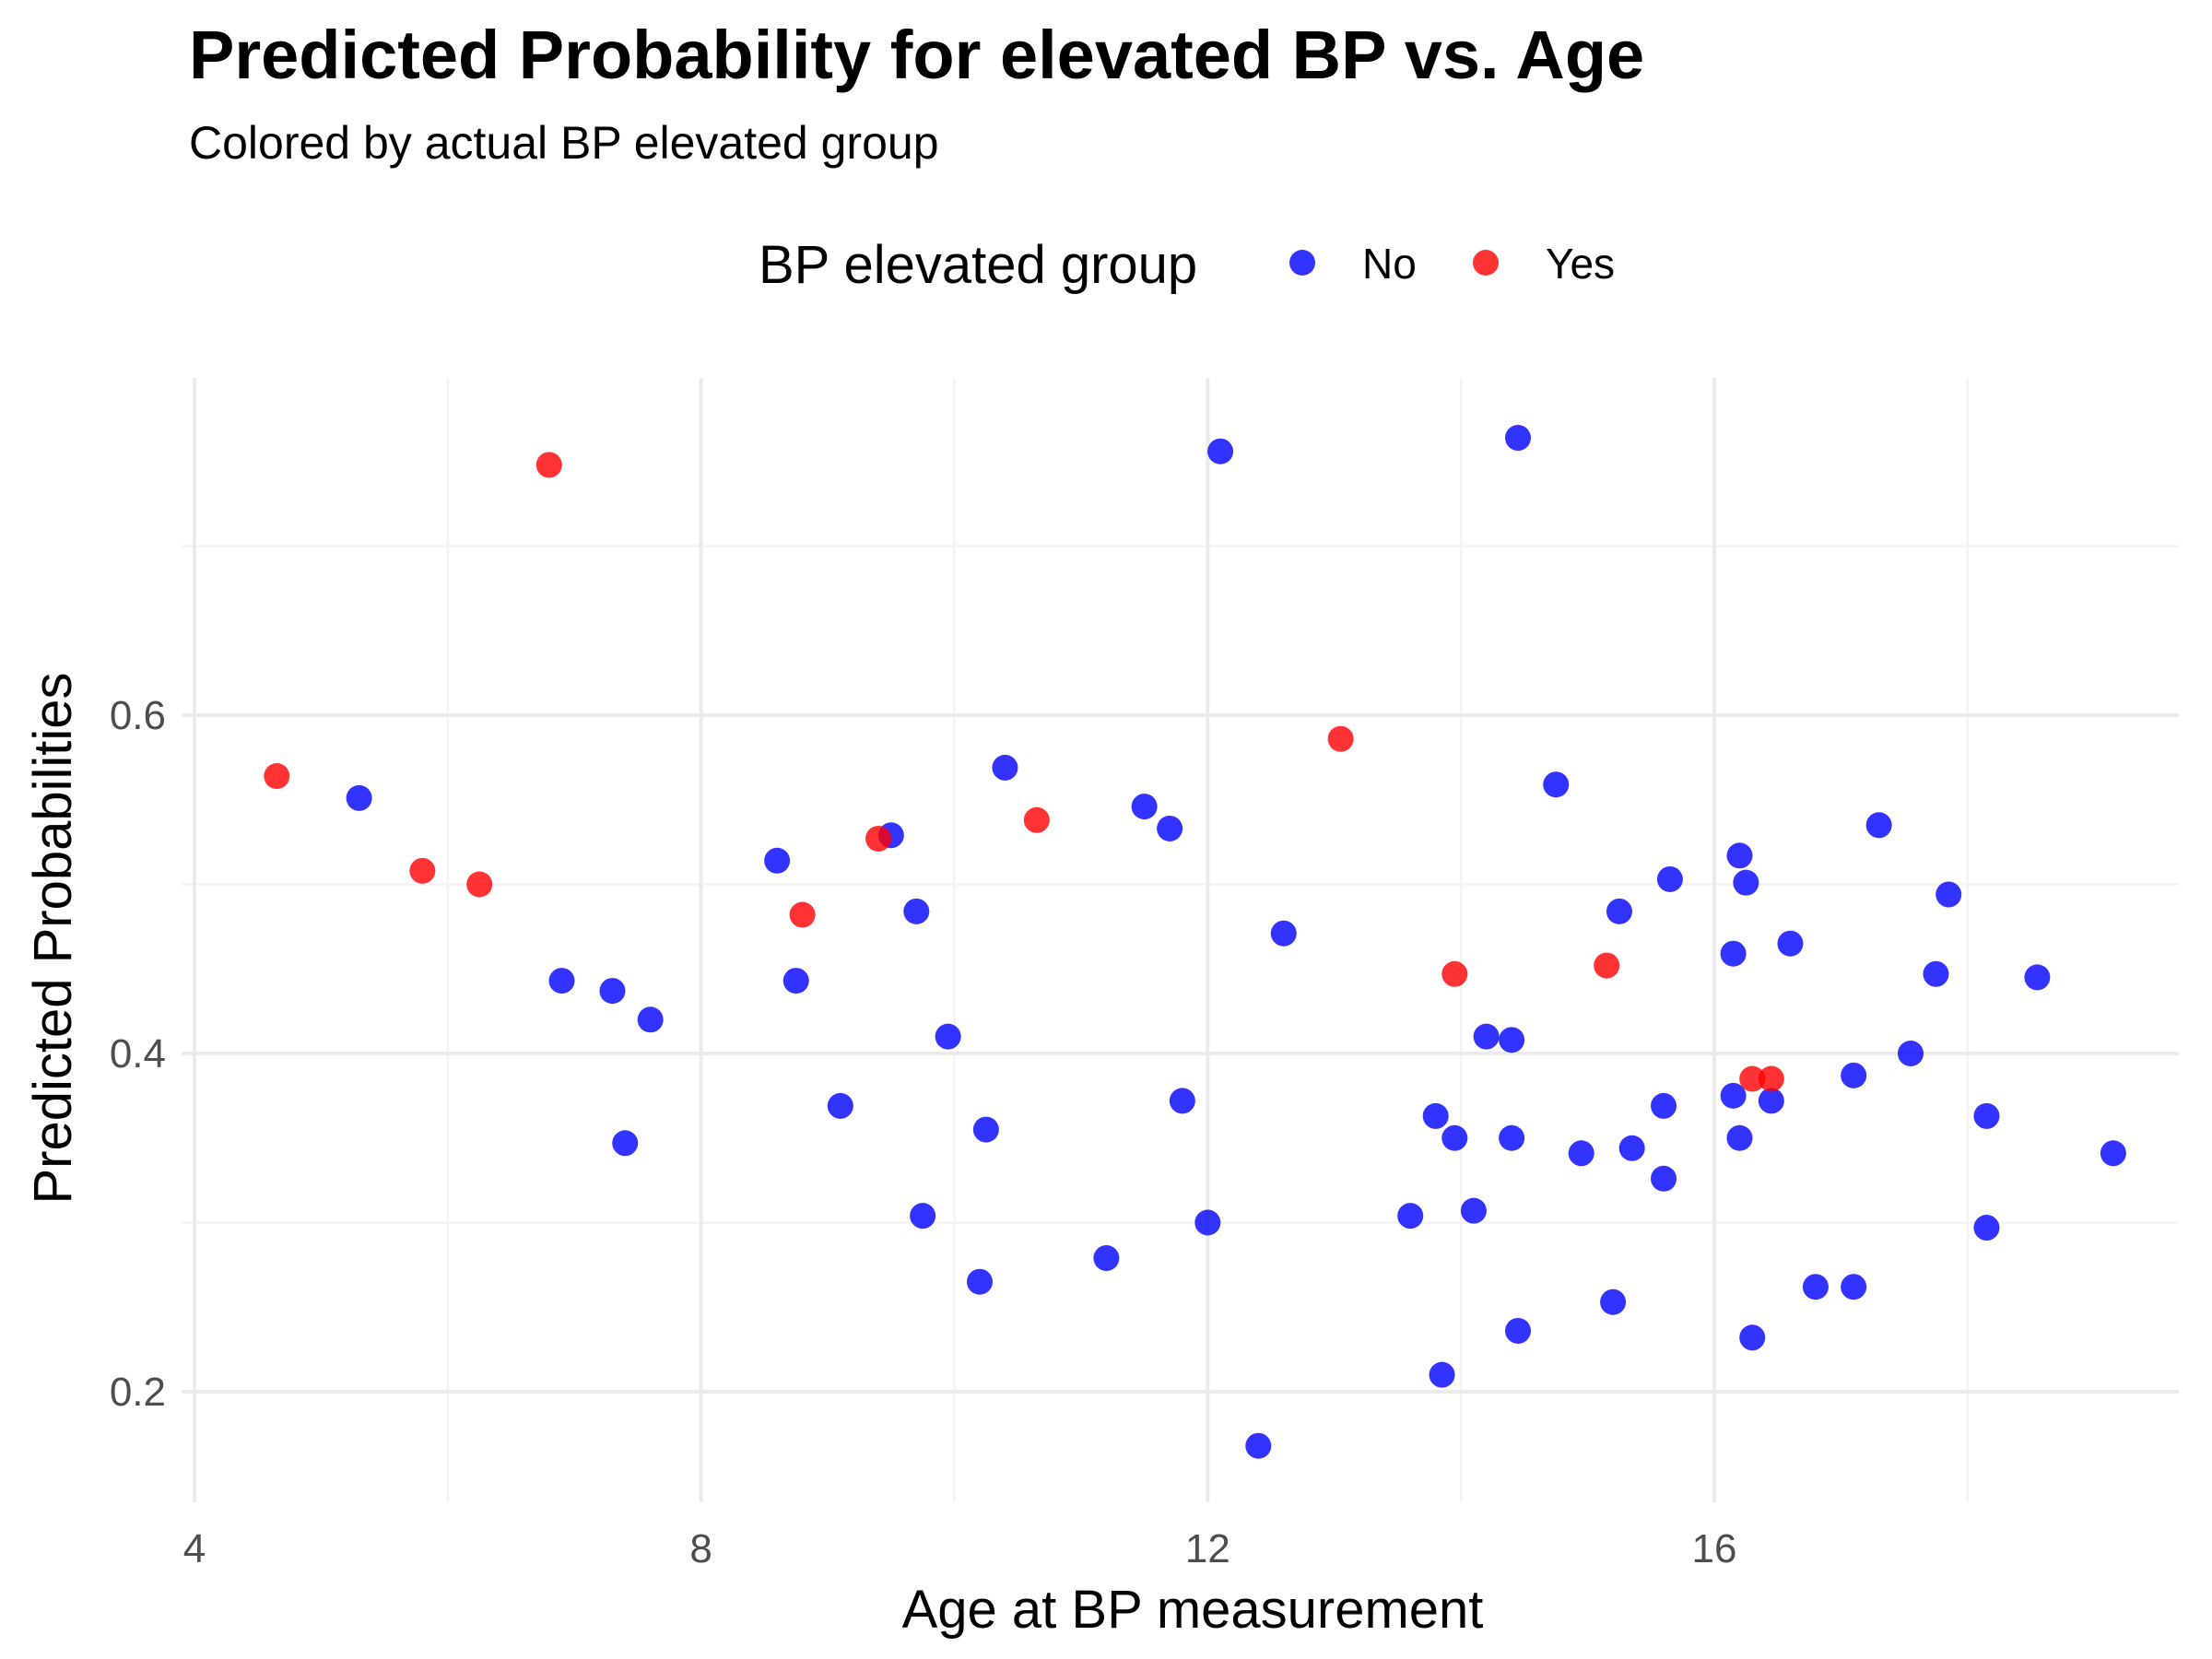 The height and width of the screenshot is (1659, 2212). What do you see at coordinates (1714, 1548) in the screenshot?
I see `x-tick-label: 16` at bounding box center [1714, 1548].